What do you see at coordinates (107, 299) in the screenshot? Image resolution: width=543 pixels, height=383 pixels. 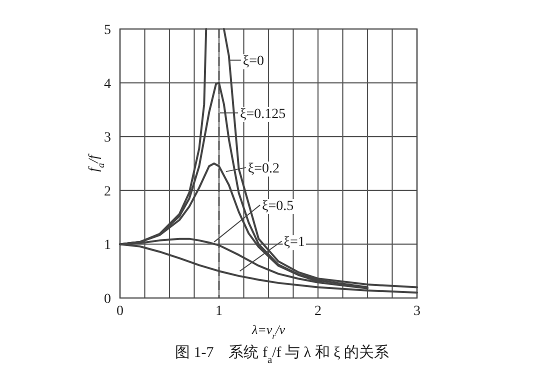 I see `y-tick-label: 0` at bounding box center [107, 299].